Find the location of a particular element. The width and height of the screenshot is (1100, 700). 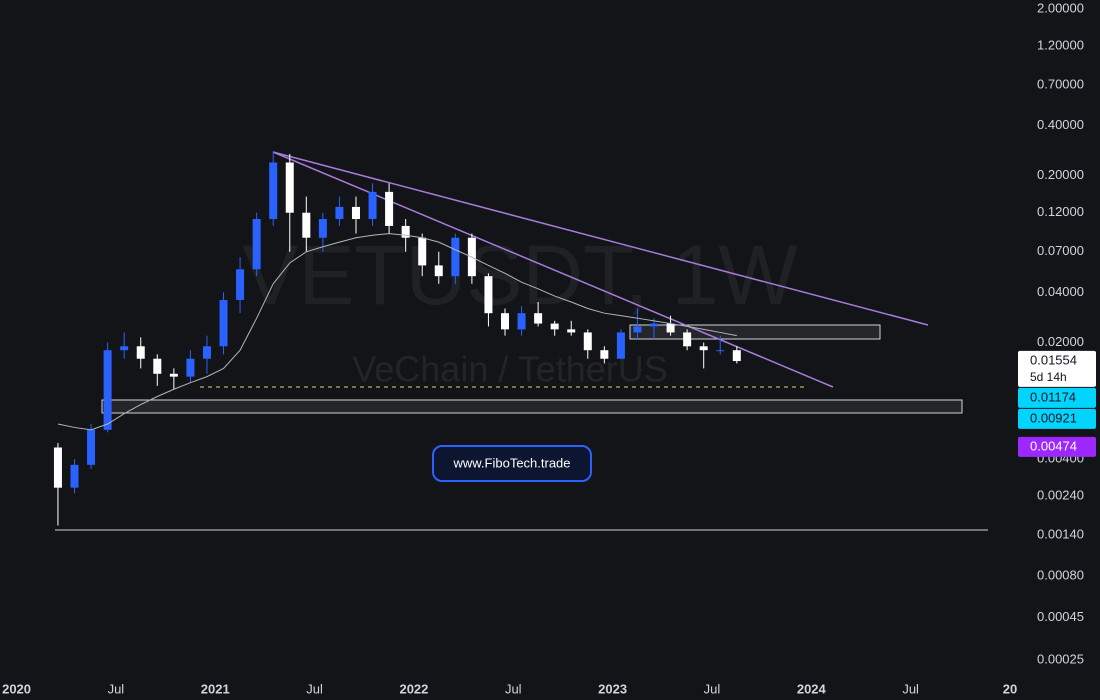

y-tick-label: 0.40000 is located at coordinates (1060, 124).